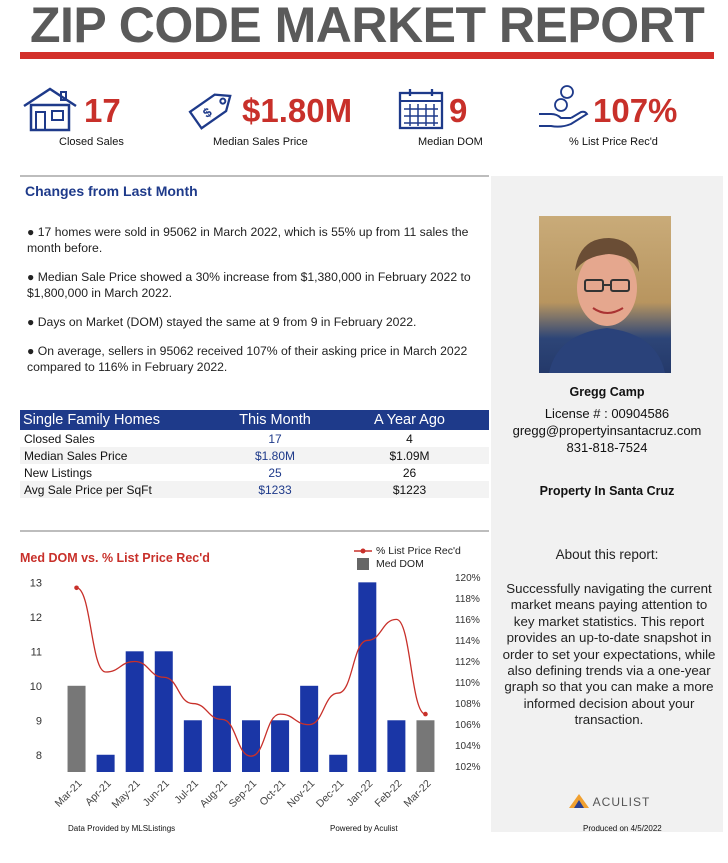 The width and height of the screenshot is (728, 863). What do you see at coordinates (400, 564) in the screenshot?
I see `legend-label: Med DOM` at bounding box center [400, 564].